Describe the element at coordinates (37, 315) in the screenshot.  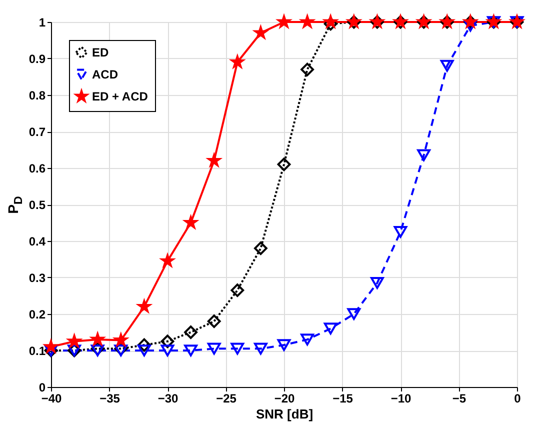
I see `y-tick-label: 0.2` at that location.